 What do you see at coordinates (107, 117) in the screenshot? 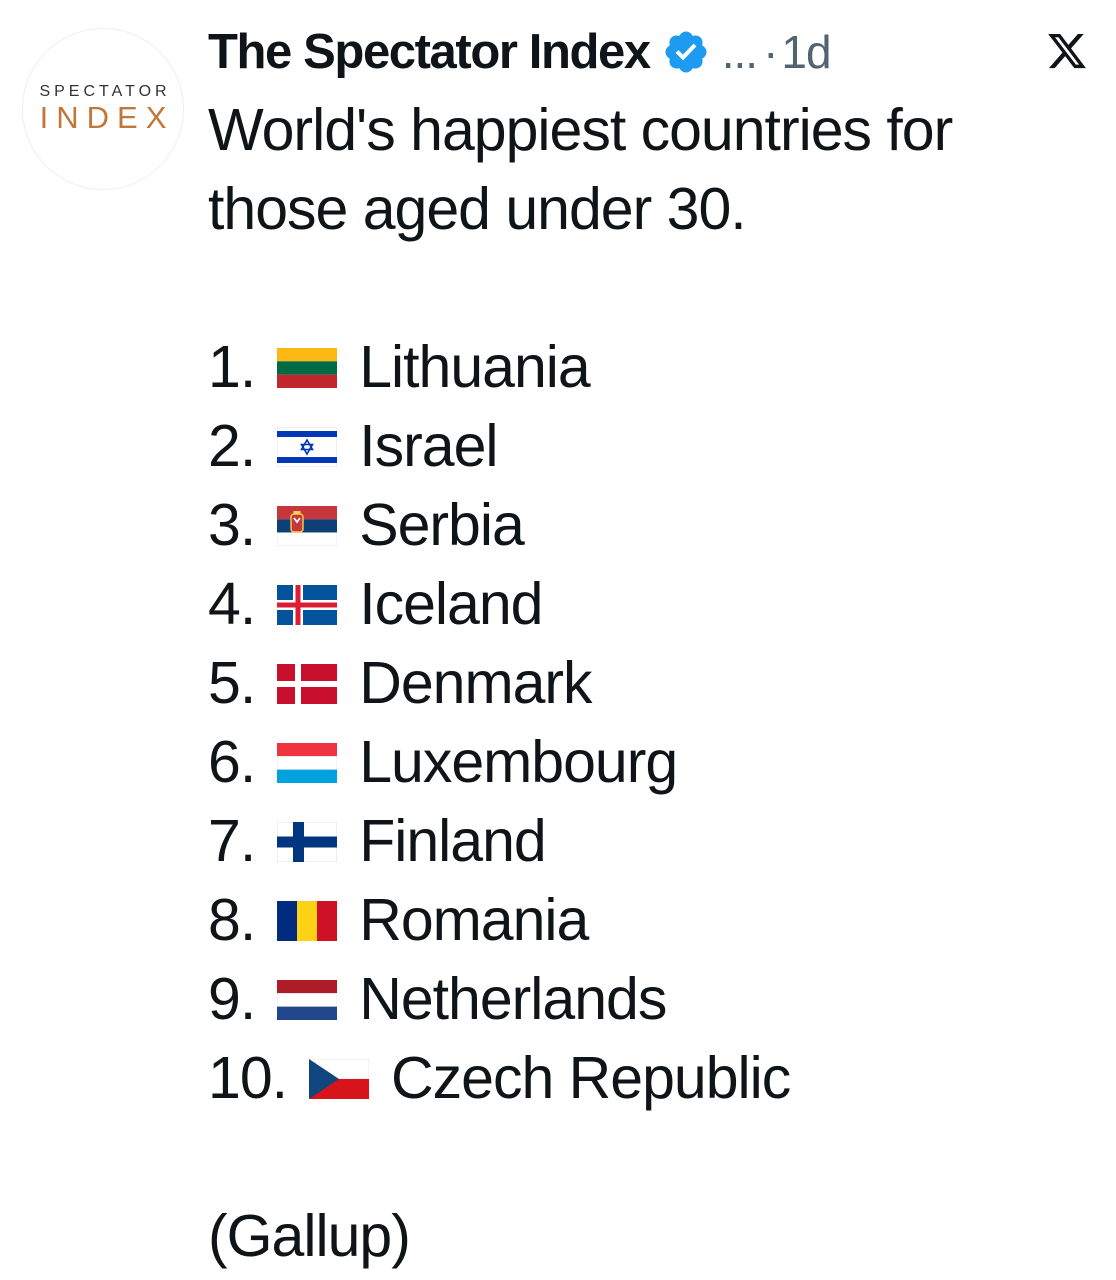
I see `avatar-text-bottom: INDEX` at bounding box center [107, 117].